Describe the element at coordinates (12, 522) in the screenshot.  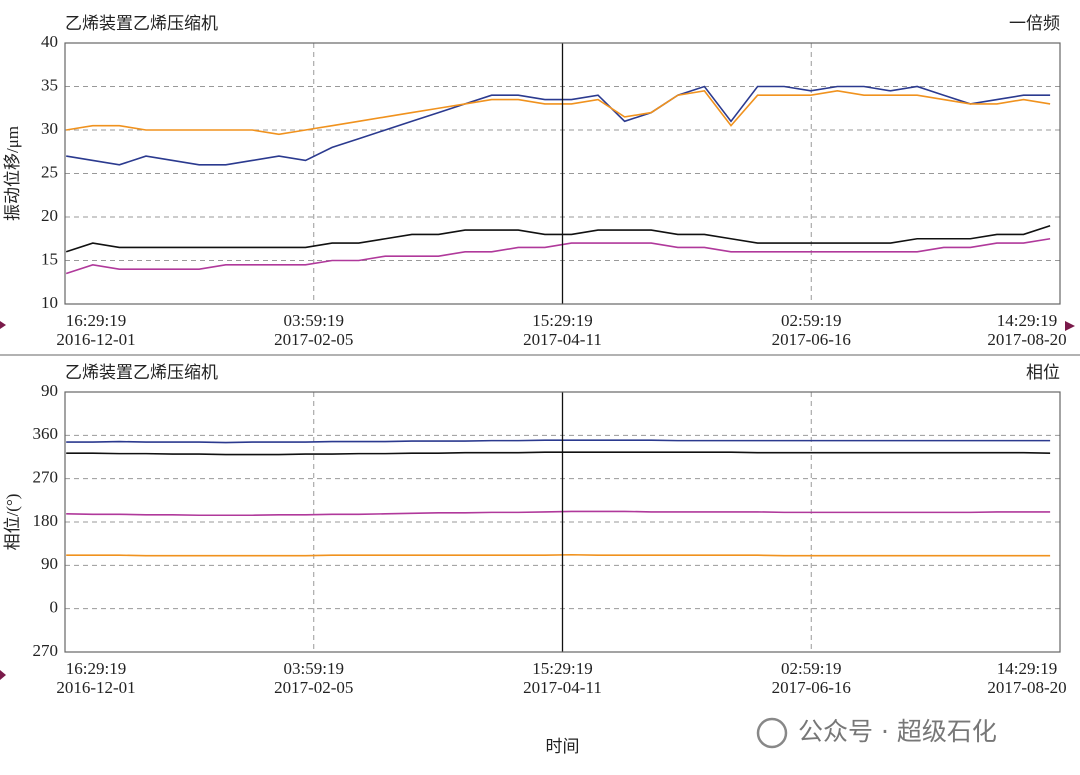
I see `y-axis-label: 相位/(°)` at that location.